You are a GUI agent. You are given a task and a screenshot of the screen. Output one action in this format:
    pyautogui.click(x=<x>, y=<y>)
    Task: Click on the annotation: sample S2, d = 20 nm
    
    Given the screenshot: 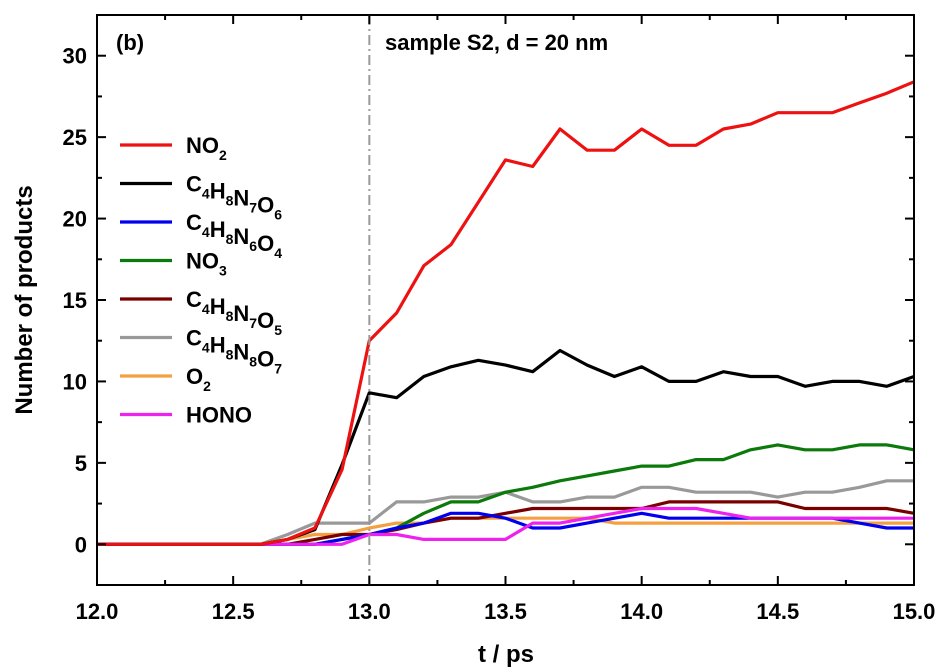 What is the action you would take?
    pyautogui.click(x=496, y=42)
    